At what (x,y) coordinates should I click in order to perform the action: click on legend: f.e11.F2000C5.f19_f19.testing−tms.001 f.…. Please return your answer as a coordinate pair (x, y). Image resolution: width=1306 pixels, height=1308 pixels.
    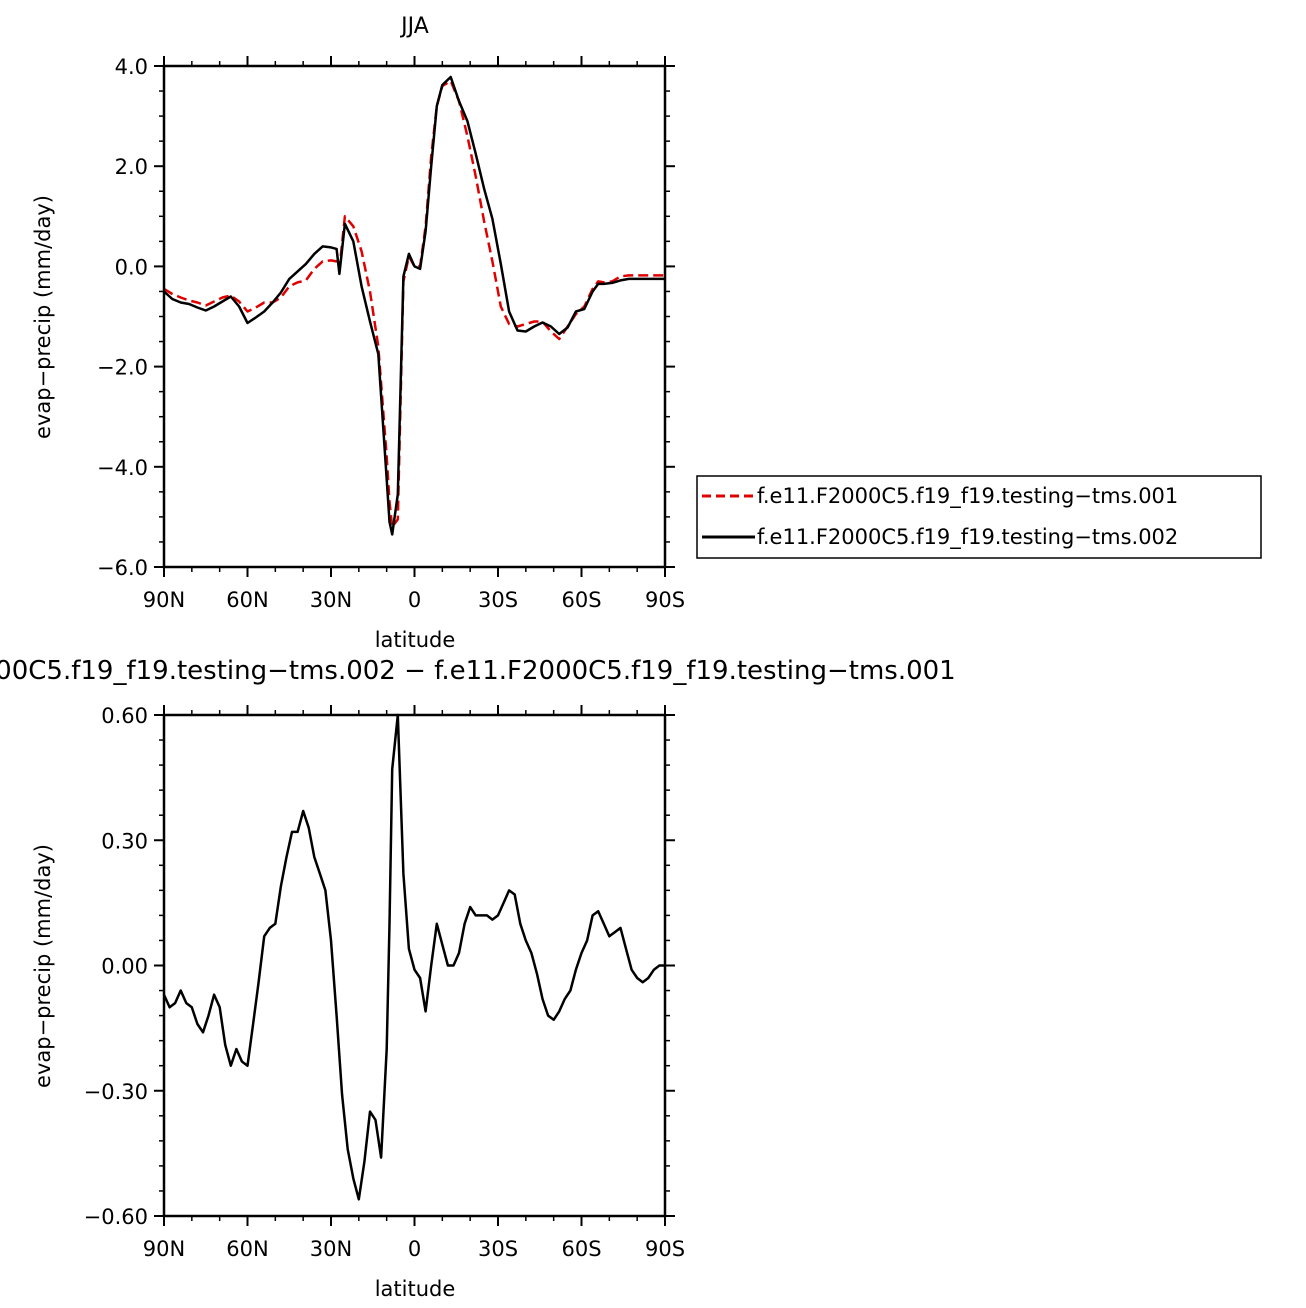
    Looking at the image, I should click on (979, 517).